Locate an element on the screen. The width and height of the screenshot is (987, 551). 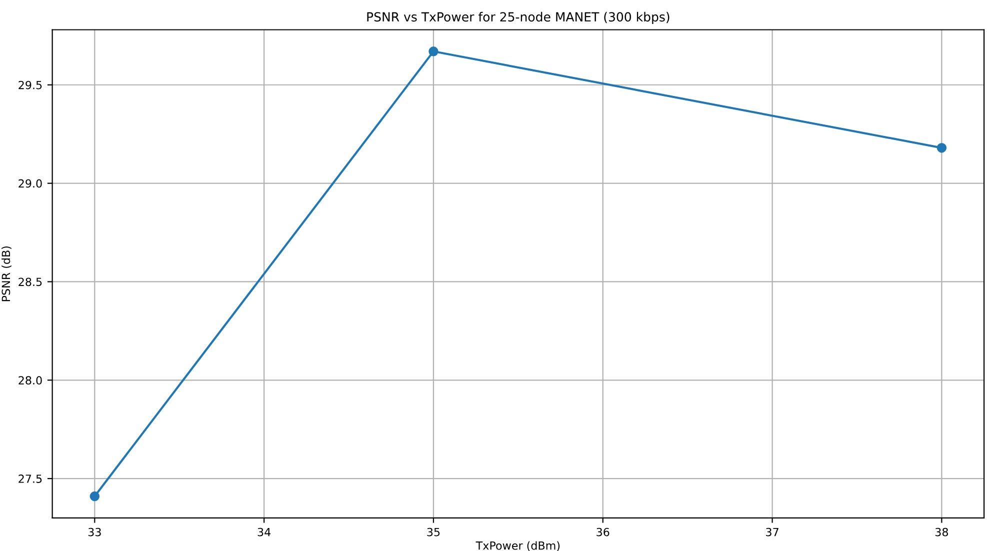
chart-title: PSNR vs TxPower for 25-node MANET (300 kbps) is located at coordinates (518, 18).